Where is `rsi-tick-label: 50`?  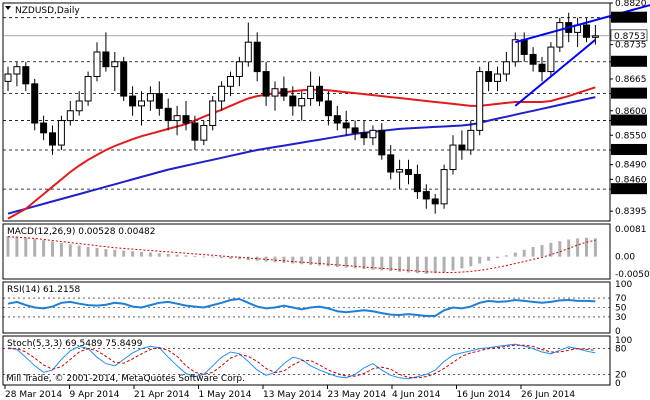
rsi-tick-label: 50 is located at coordinates (621, 309).